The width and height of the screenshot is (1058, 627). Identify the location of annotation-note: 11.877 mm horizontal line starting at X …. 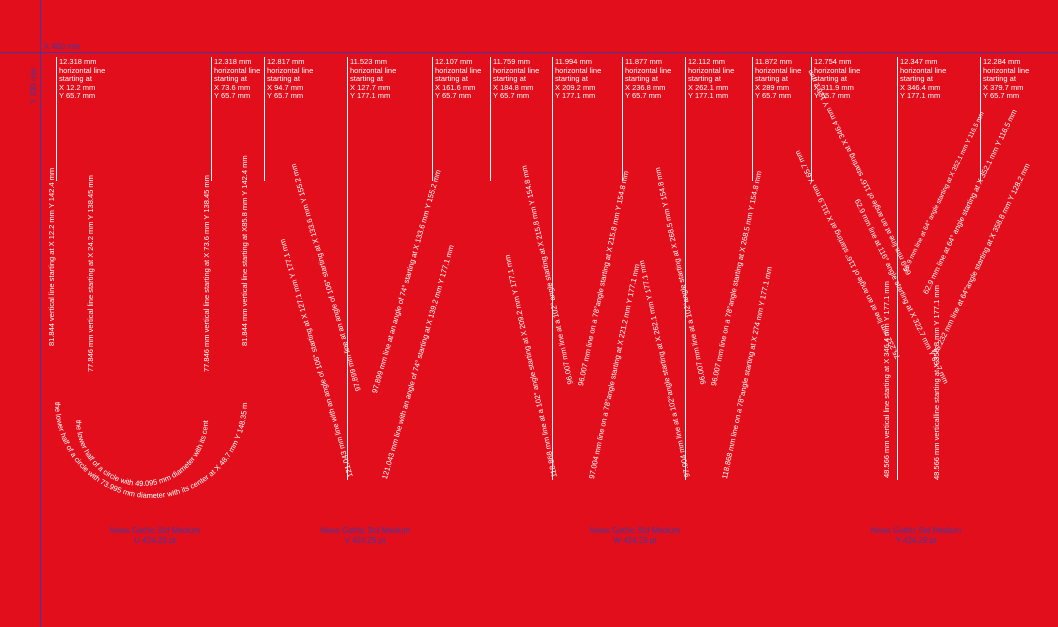
(648, 79).